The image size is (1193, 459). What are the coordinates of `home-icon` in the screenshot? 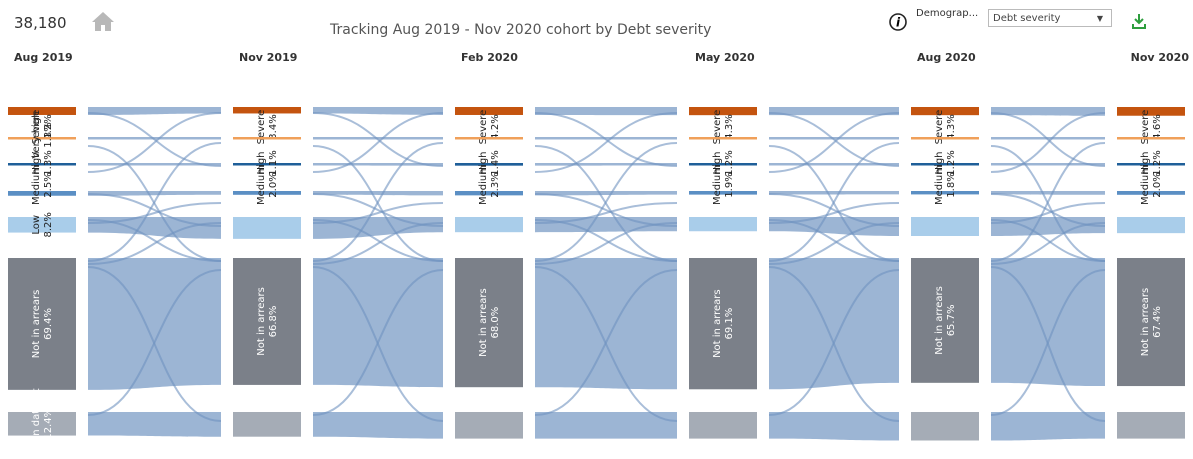 It's located at (103, 21).